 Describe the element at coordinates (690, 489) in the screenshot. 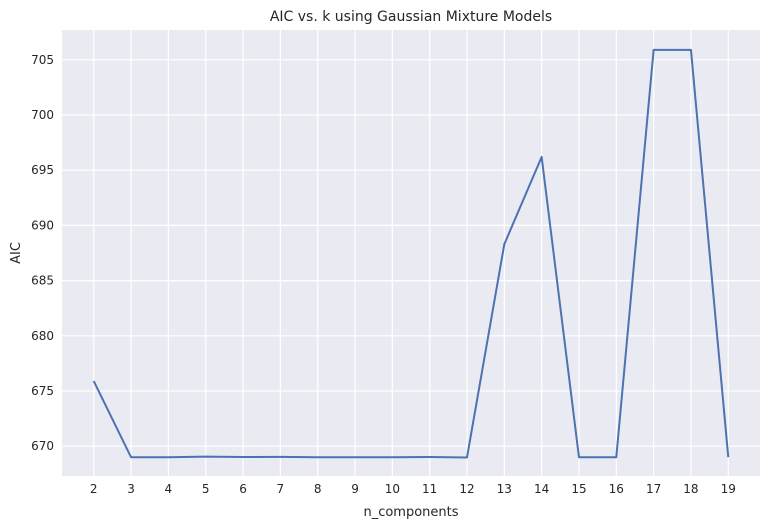

I see `x-tick-label: 18` at that location.